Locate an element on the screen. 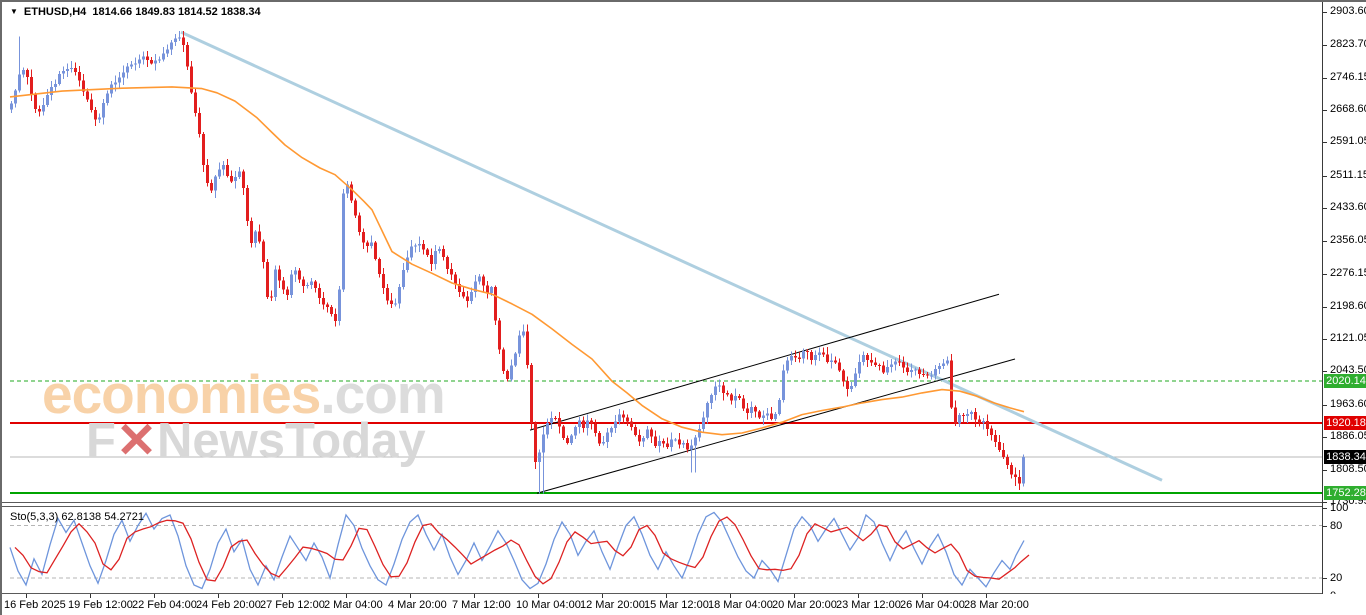  time-axis-label: 26 Mar 04:00 is located at coordinates (932, 605).